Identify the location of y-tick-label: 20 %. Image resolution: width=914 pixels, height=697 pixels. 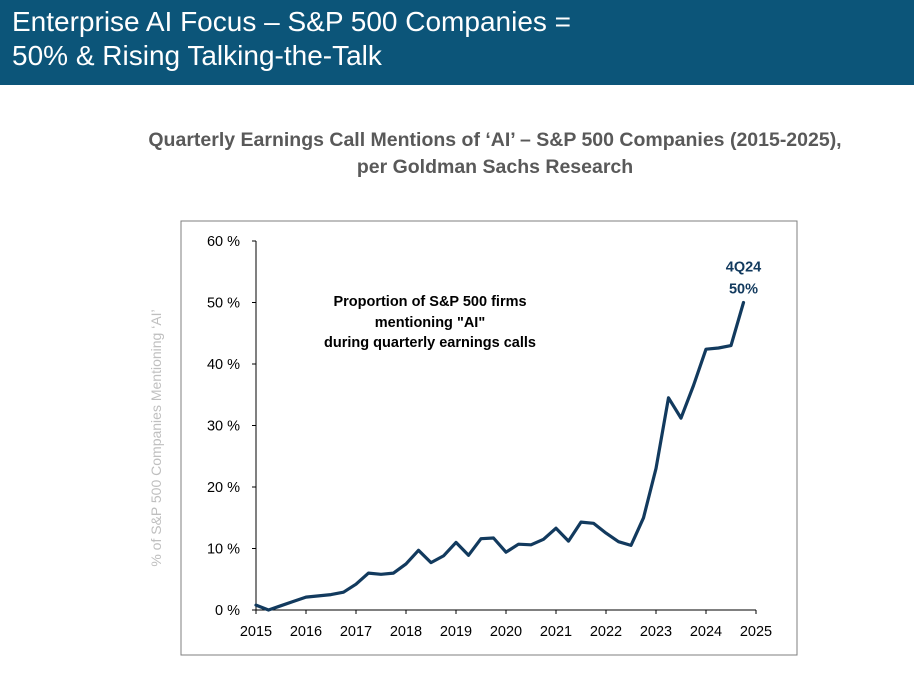
(223, 488).